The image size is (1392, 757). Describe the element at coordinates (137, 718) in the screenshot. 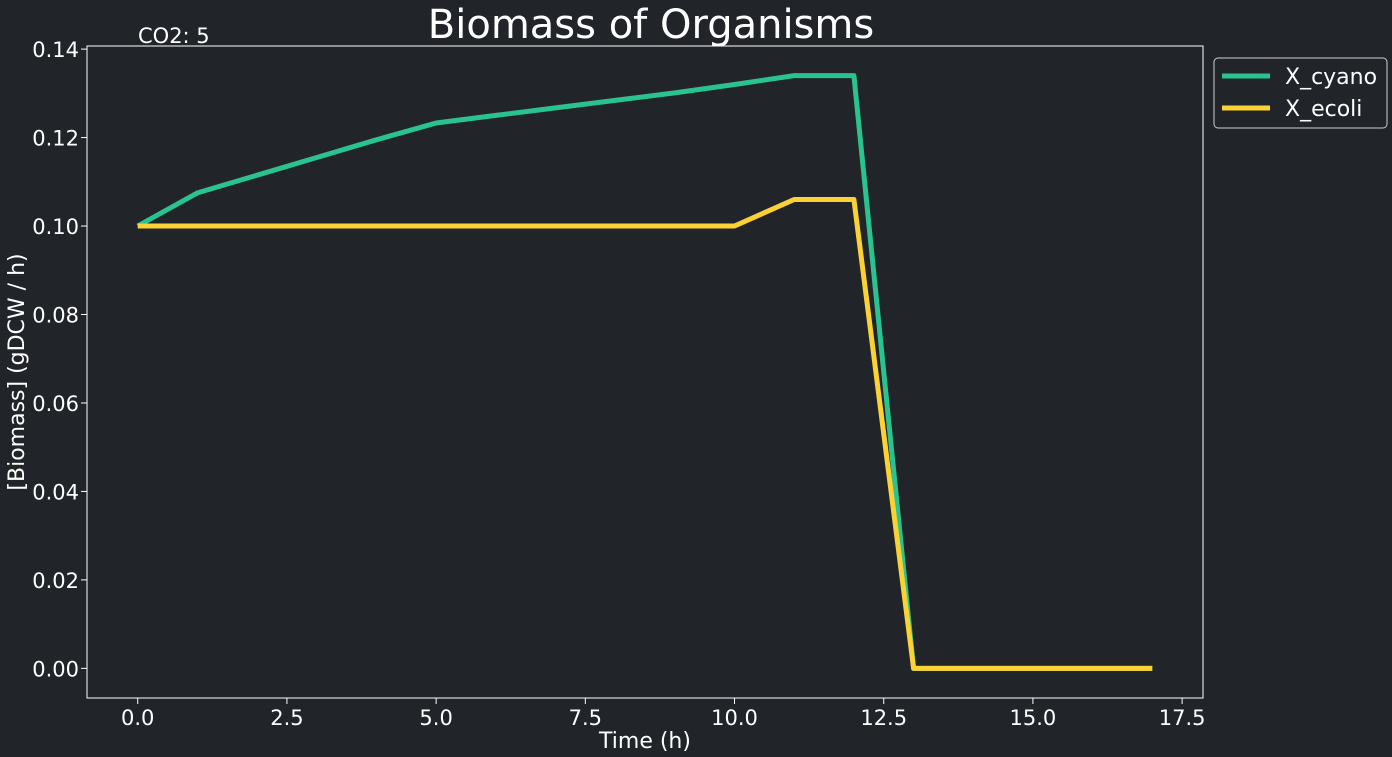

I see `x-tick-label: 0.0` at that location.